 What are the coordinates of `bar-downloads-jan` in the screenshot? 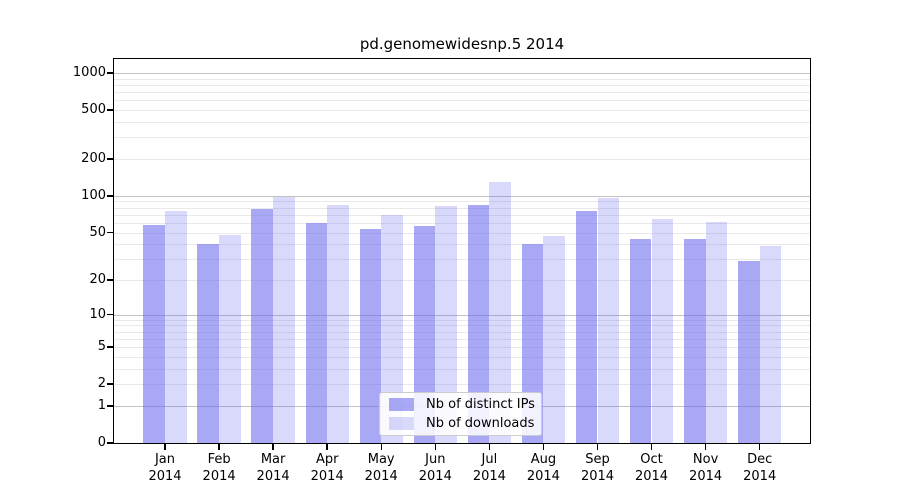 It's located at (176, 327).